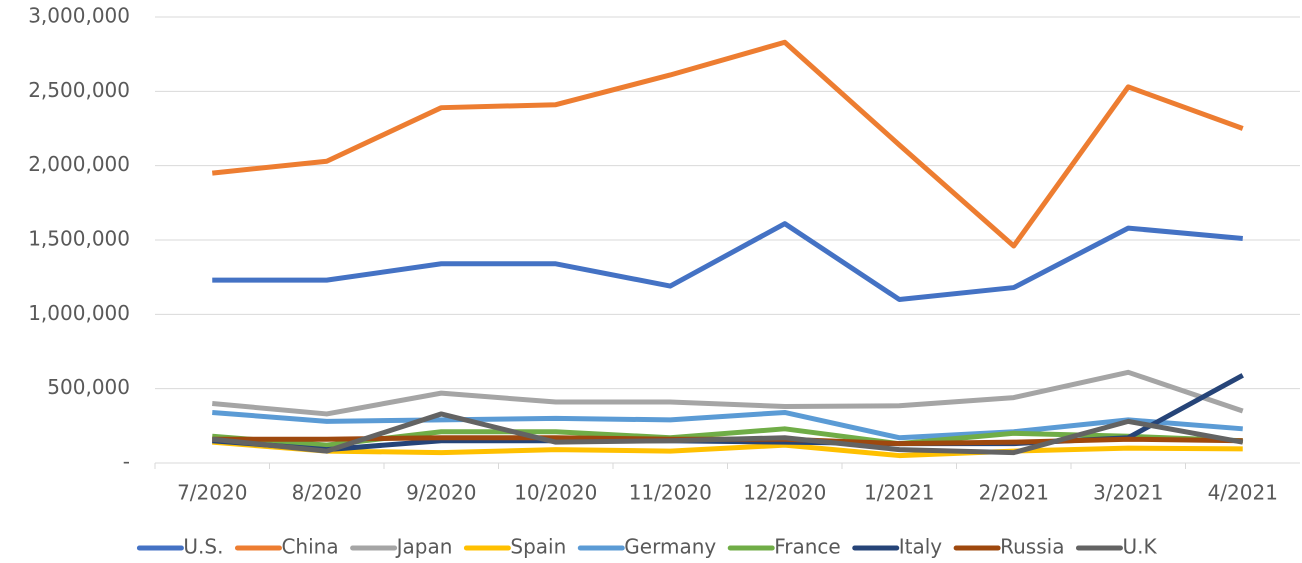 This screenshot has height=563, width=1302. I want to click on y-tick-label: 2,000,000, so click(79, 164).